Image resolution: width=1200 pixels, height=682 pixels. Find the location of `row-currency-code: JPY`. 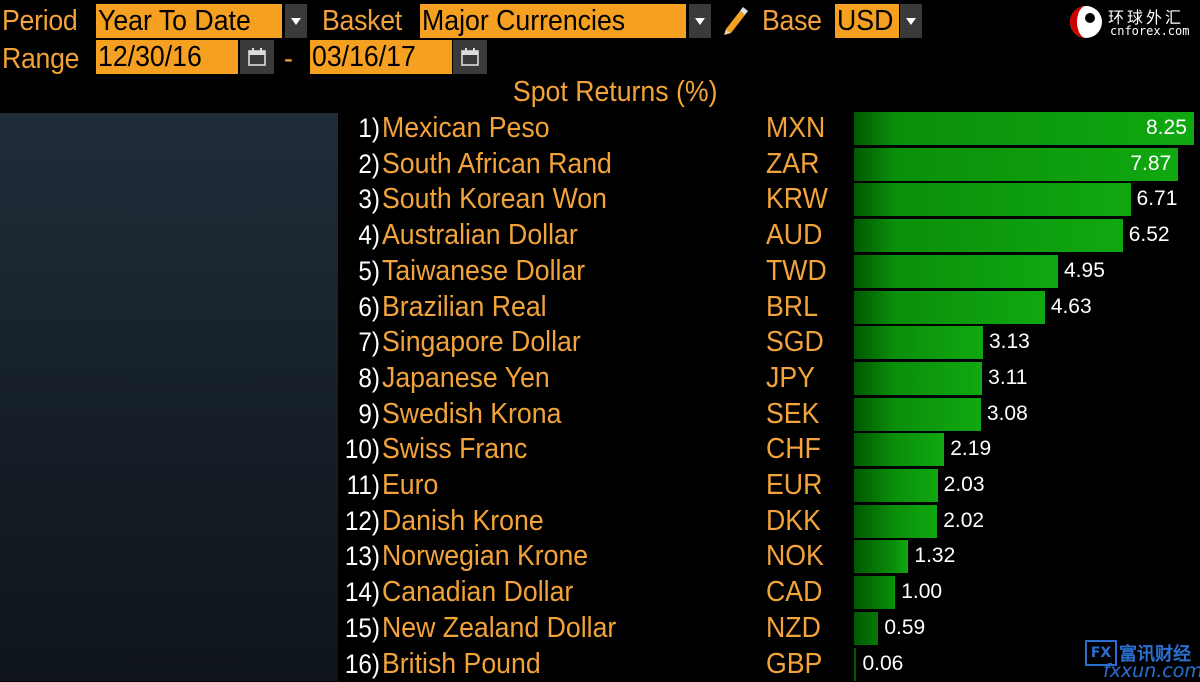

row-currency-code: JPY is located at coordinates (790, 378).